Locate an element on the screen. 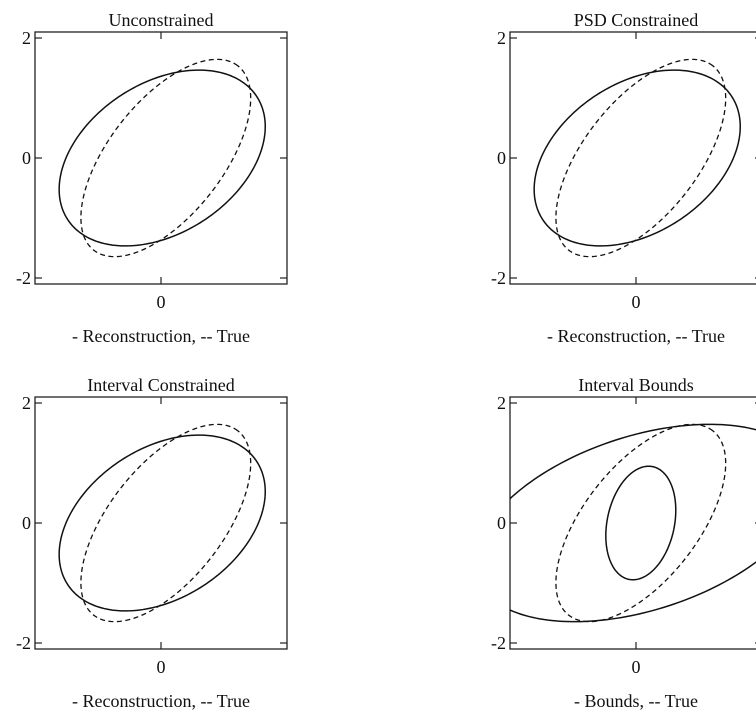 Image resolution: width=756 pixels, height=712 pixels. panel-2-ytick-label: 2 is located at coordinates (501, 38).